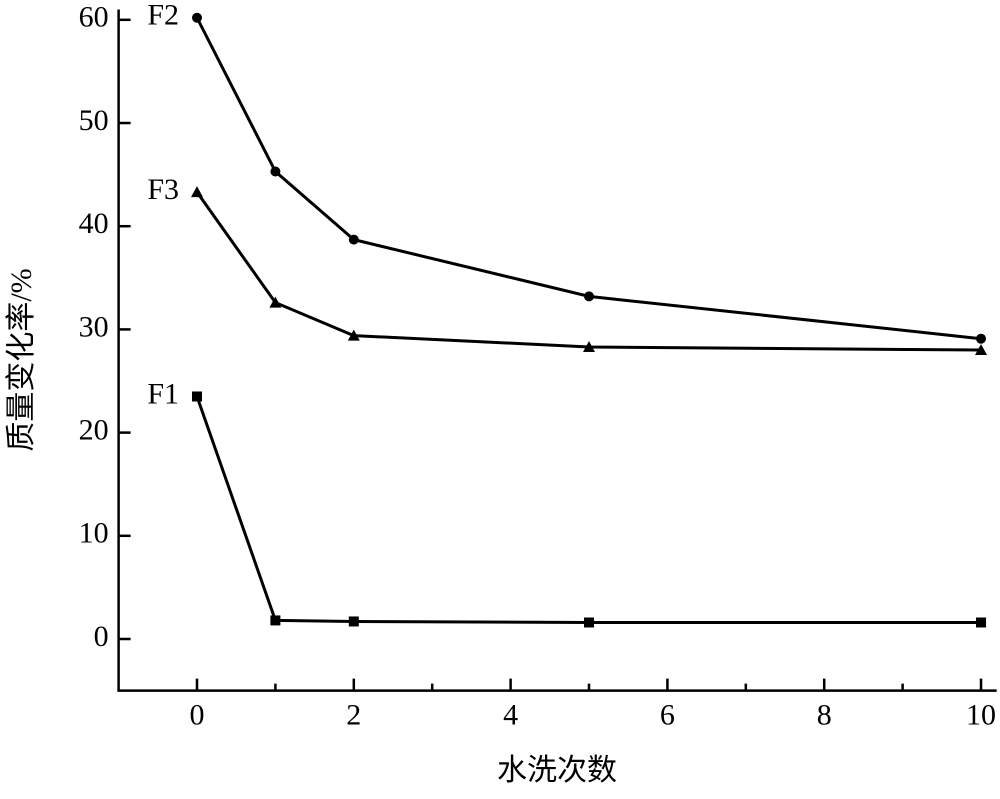 This screenshot has height=799, width=1000. What do you see at coordinates (94, 223) in the screenshot?
I see `y-tick-label: 40` at bounding box center [94, 223].